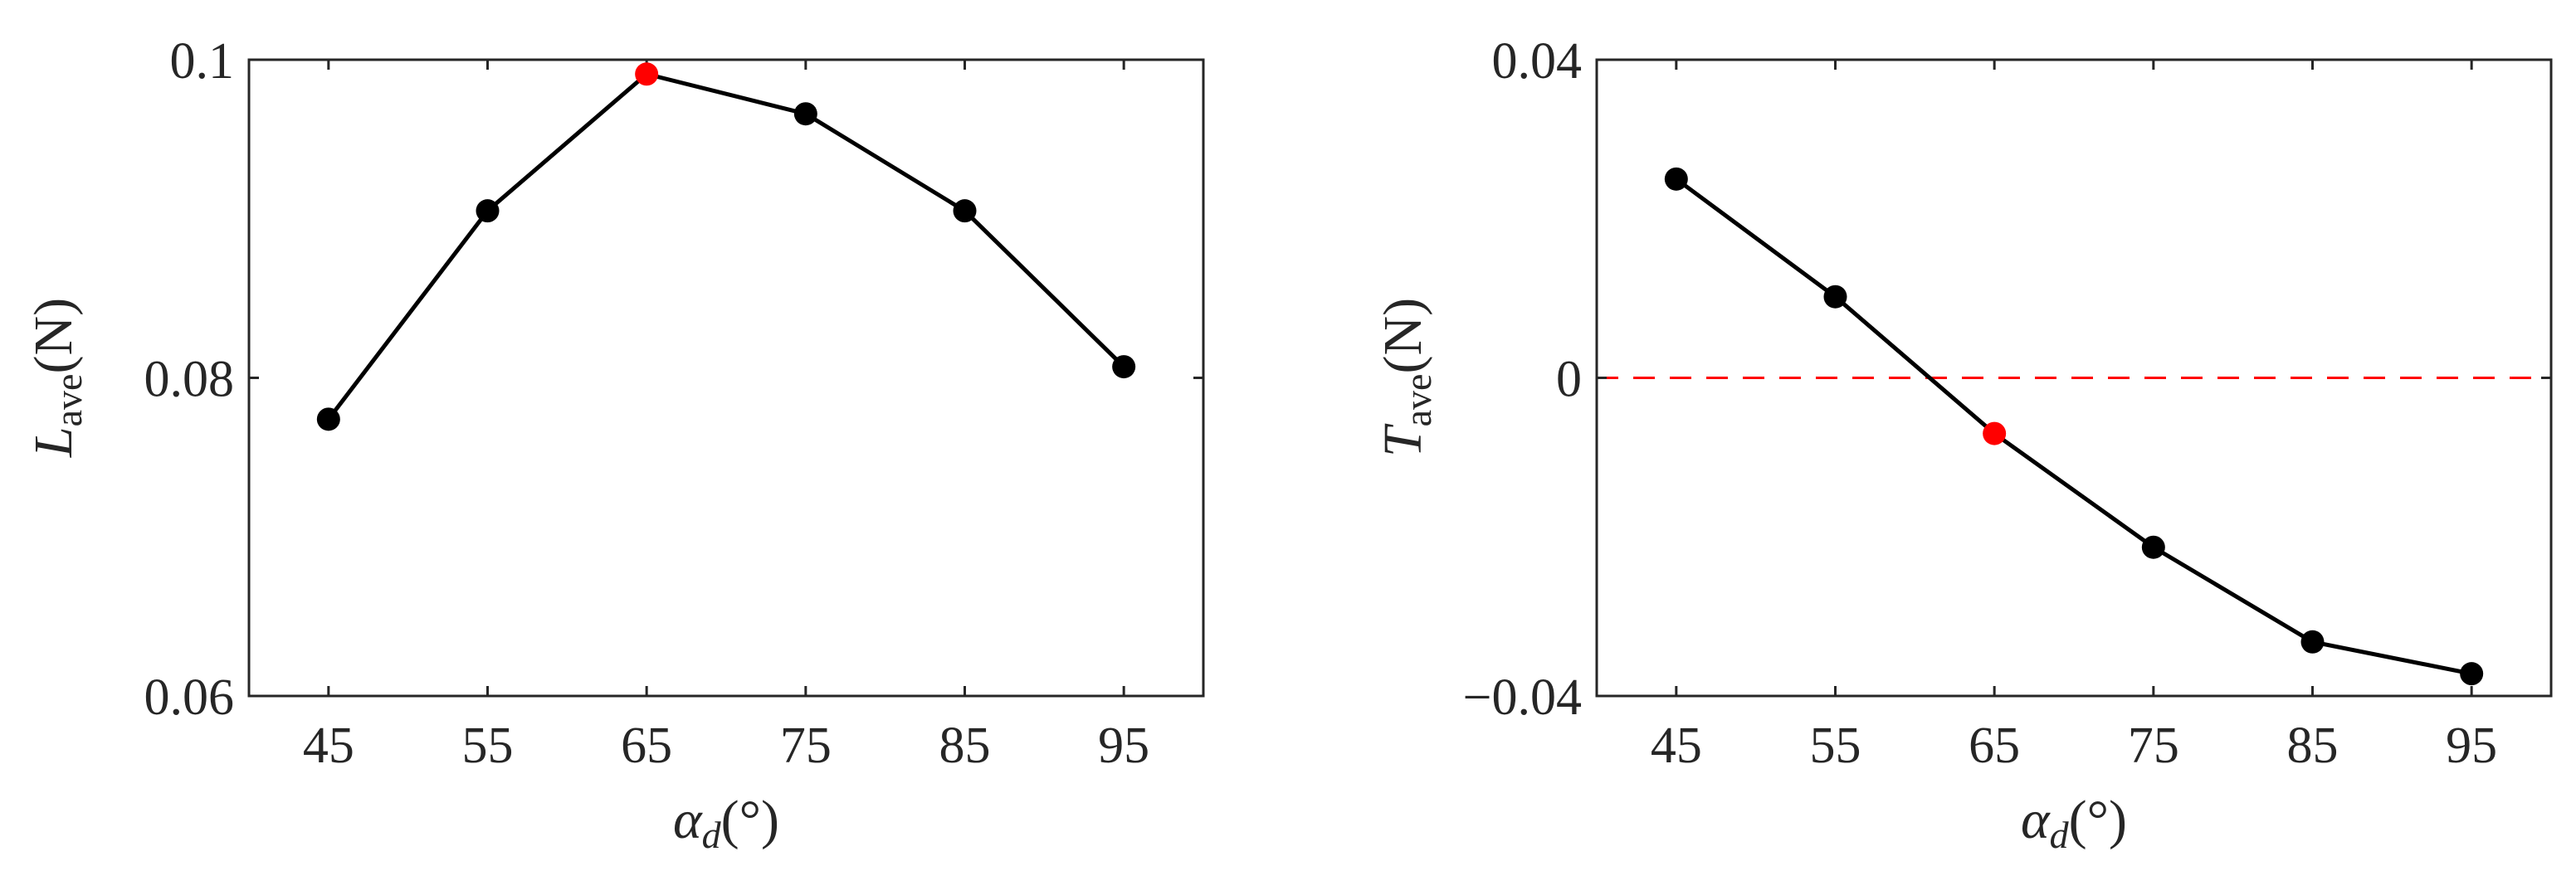  I want to click on series-polyline, so click(725, 246).